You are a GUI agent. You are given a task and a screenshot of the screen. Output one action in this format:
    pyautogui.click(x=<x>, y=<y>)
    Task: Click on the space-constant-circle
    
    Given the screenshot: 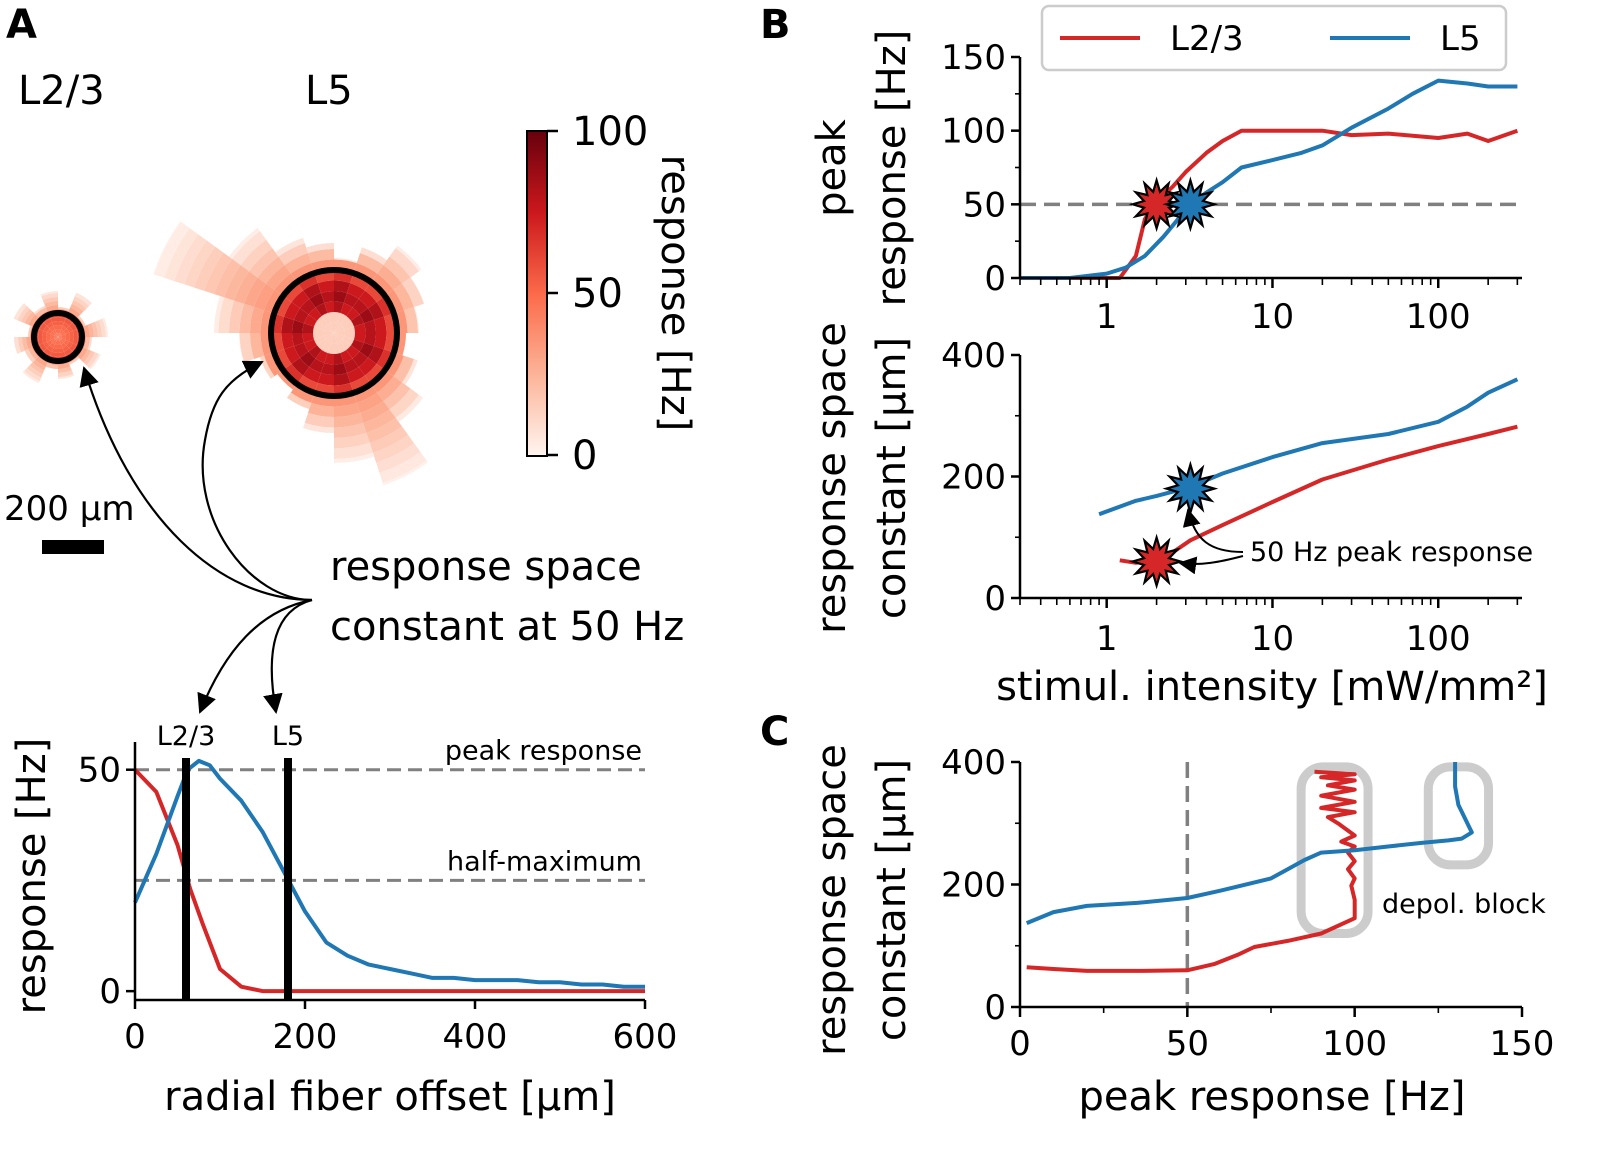 What is the action you would take?
    pyautogui.click(x=58, y=337)
    